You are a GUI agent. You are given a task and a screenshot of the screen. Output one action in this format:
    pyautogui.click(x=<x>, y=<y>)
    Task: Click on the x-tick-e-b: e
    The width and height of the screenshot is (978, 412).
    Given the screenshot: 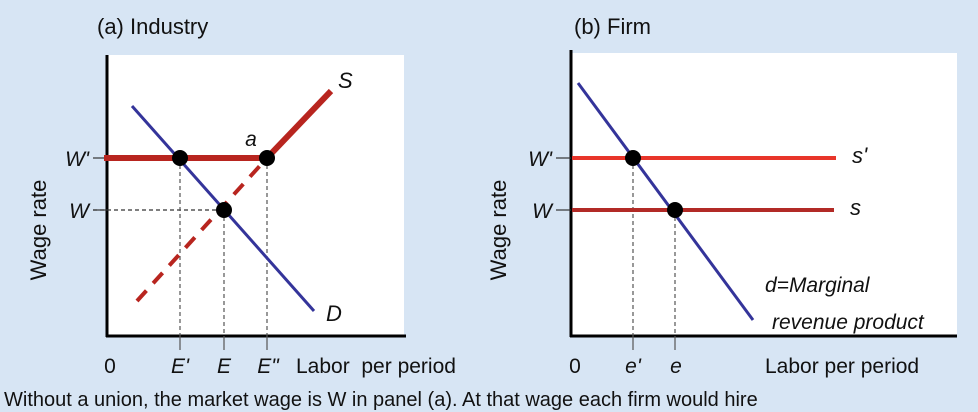 What is the action you would take?
    pyautogui.click(x=676, y=366)
    